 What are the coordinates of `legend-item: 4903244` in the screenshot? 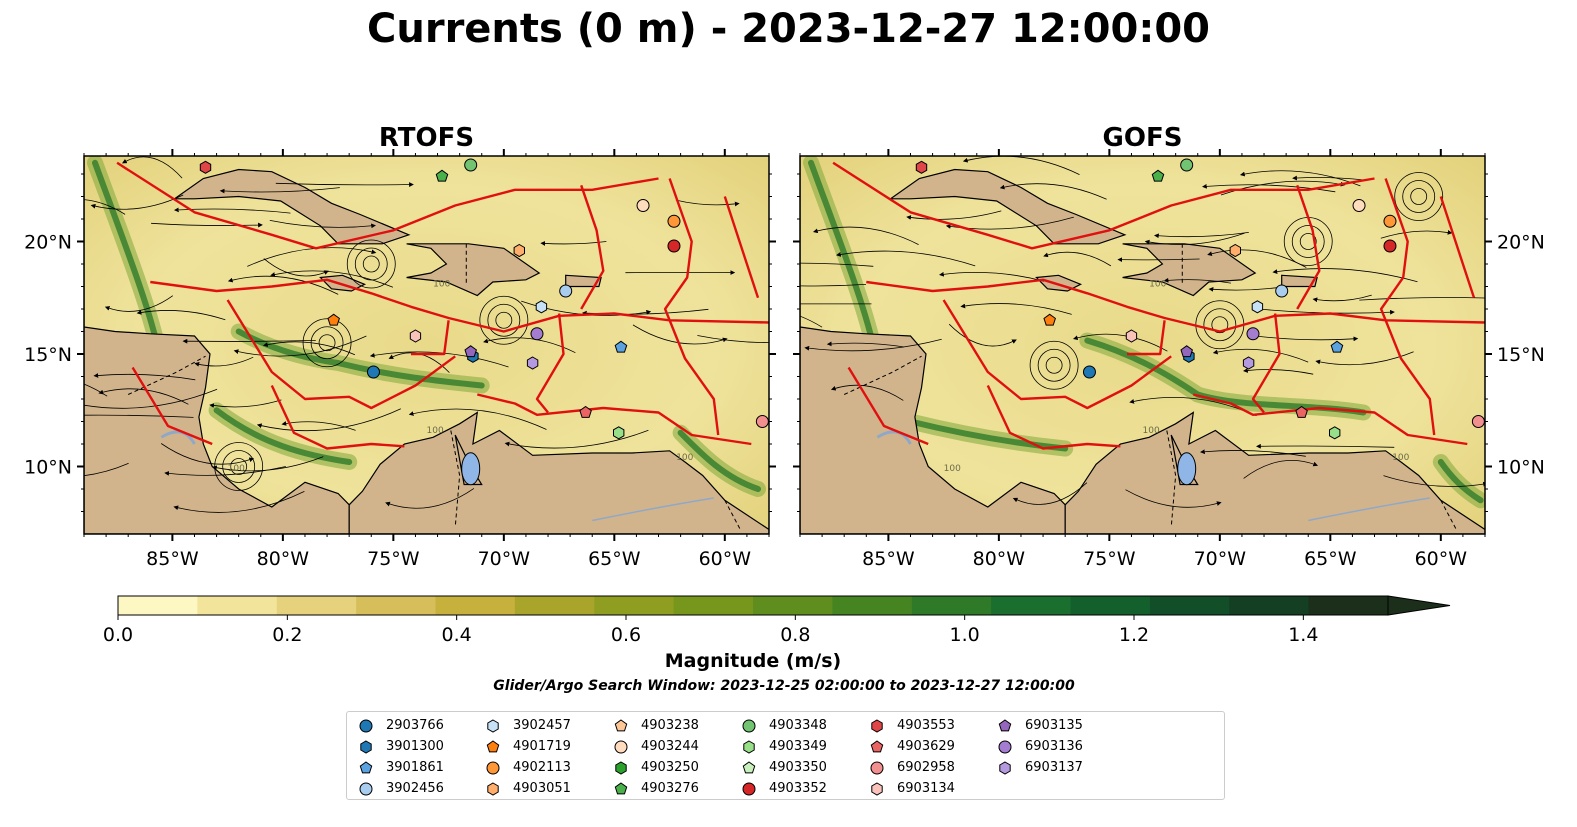 It's located at (654, 746).